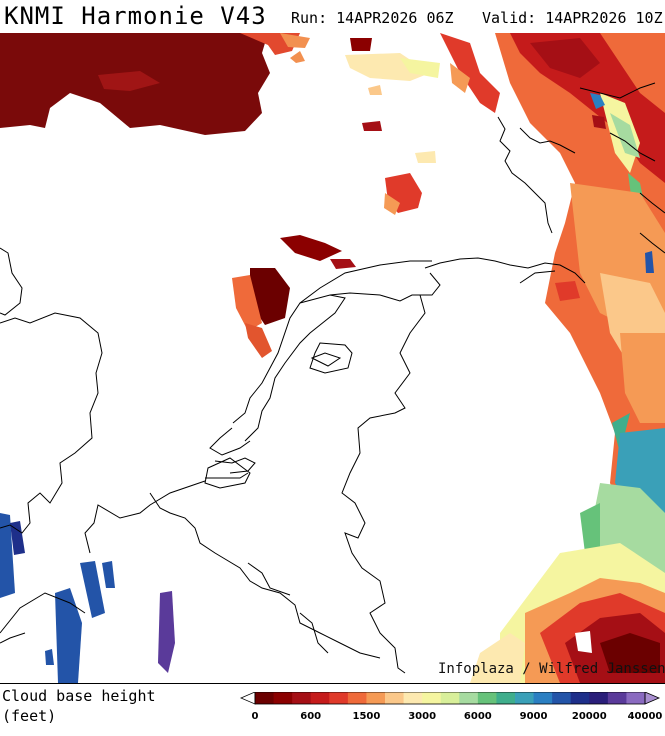 The width and height of the screenshot is (665, 736). Describe the element at coordinates (551, 669) in the screenshot. I see `map-credit: Infoplaza / Wilfred Janssen` at that location.